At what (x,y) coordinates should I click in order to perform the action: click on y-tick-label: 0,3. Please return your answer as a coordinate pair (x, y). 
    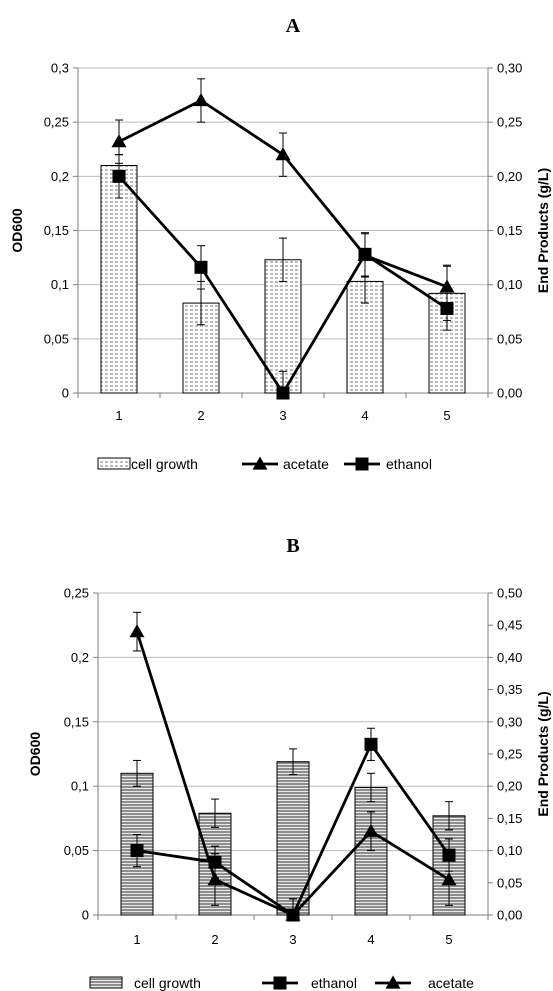
    Looking at the image, I should click on (60, 68).